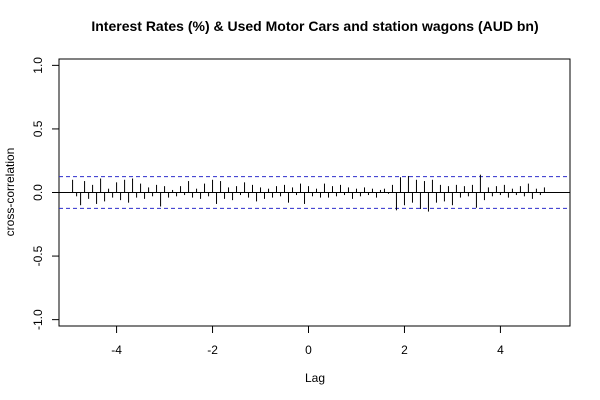 This screenshot has height=400, width=600. Describe the element at coordinates (500, 350) in the screenshot. I see `x-tick-label: 4` at that location.